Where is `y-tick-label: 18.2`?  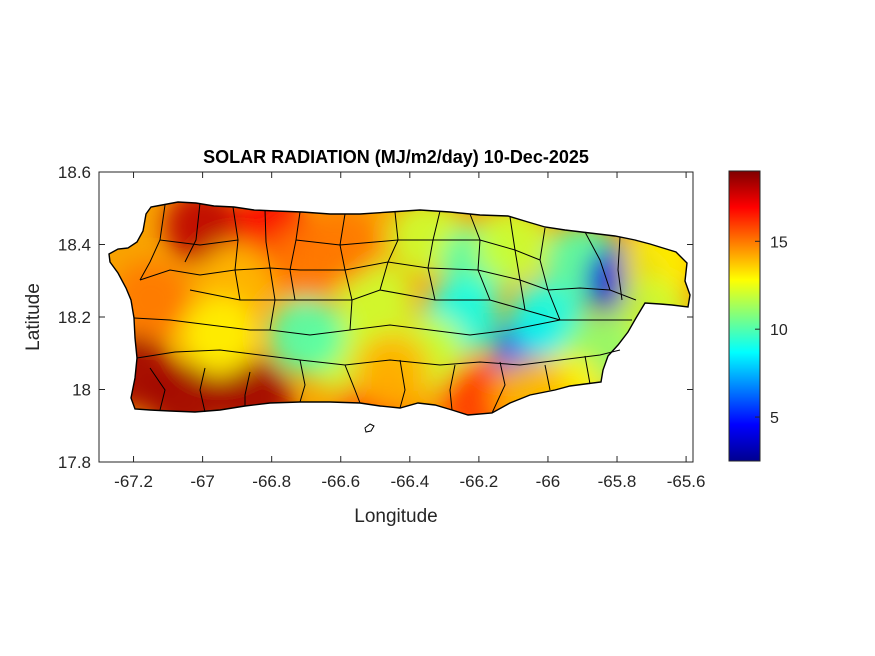
y-tick-label: 18.2 is located at coordinates (74, 317).